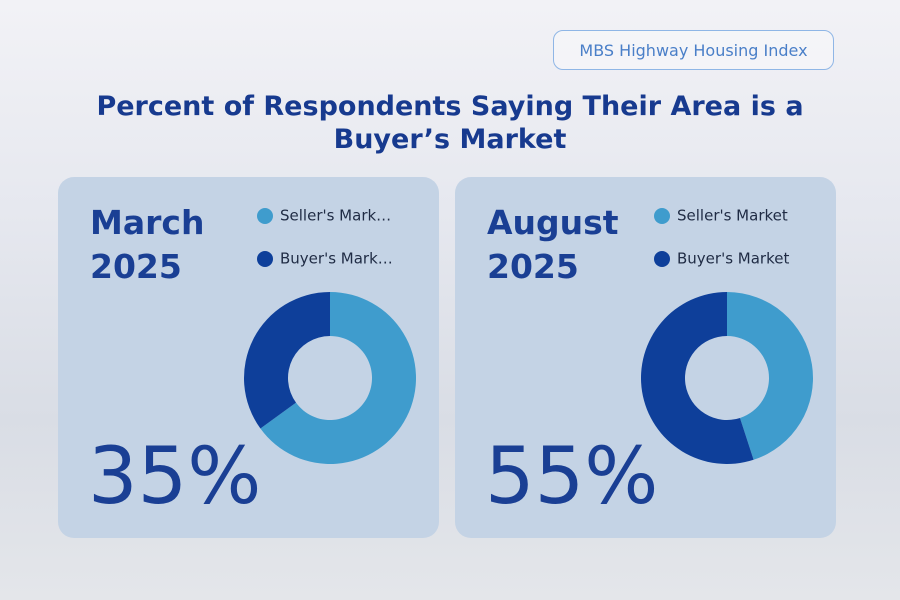 This screenshot has height=600, width=900. What do you see at coordinates (147, 244) in the screenshot?
I see `card-title: March 2025` at bounding box center [147, 244].